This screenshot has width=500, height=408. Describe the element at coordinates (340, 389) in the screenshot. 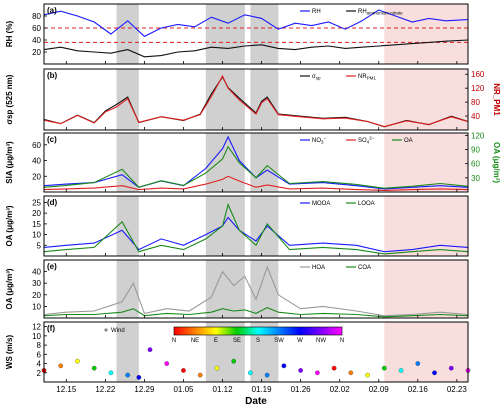

I see `x-tick-label: 02.02` at that location.